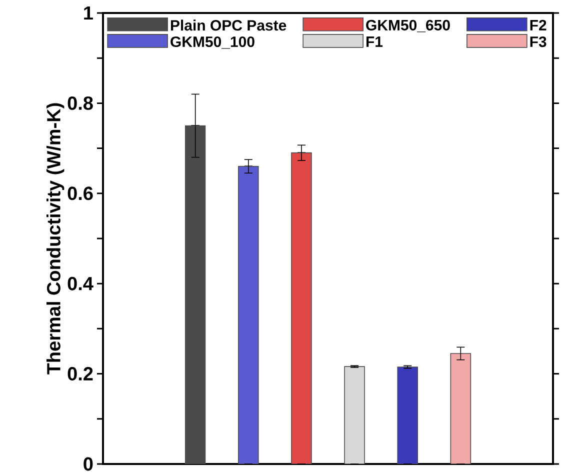  I want to click on y-tick-label: 1, so click(88, 13).